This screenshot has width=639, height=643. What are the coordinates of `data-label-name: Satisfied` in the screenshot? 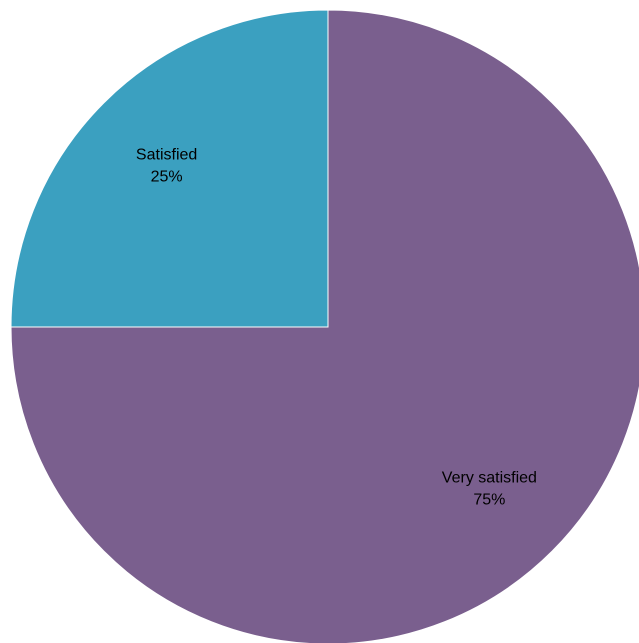 It's located at (166, 155).